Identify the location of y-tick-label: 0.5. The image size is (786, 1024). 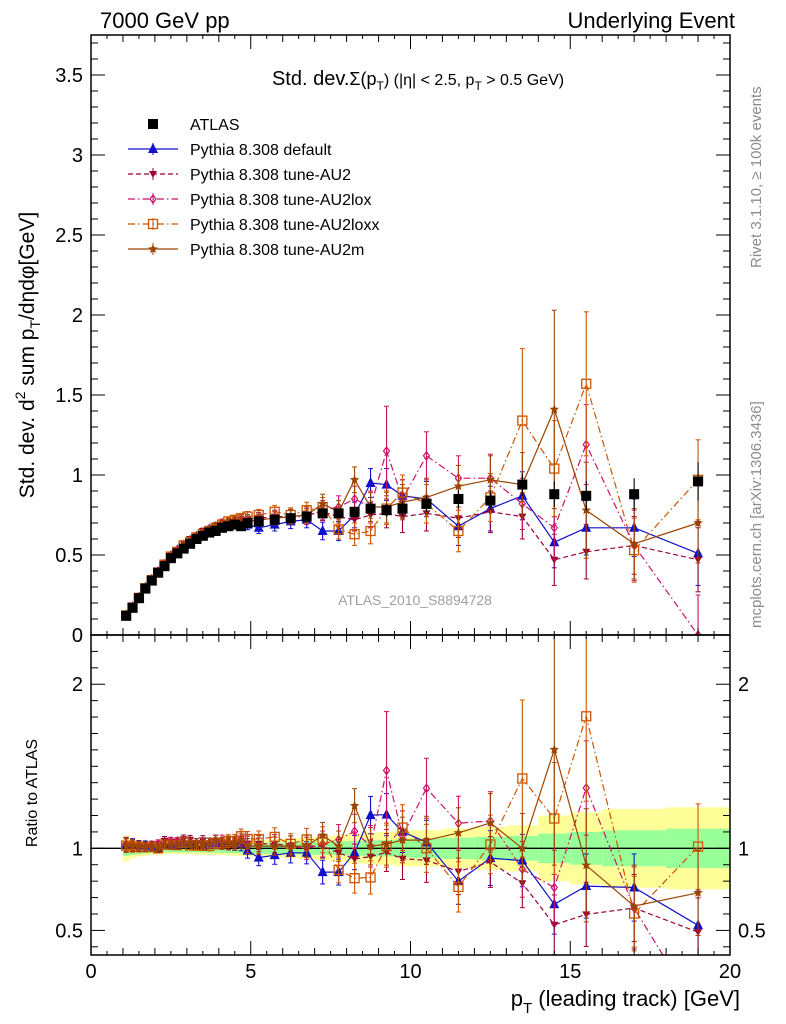
(69, 556).